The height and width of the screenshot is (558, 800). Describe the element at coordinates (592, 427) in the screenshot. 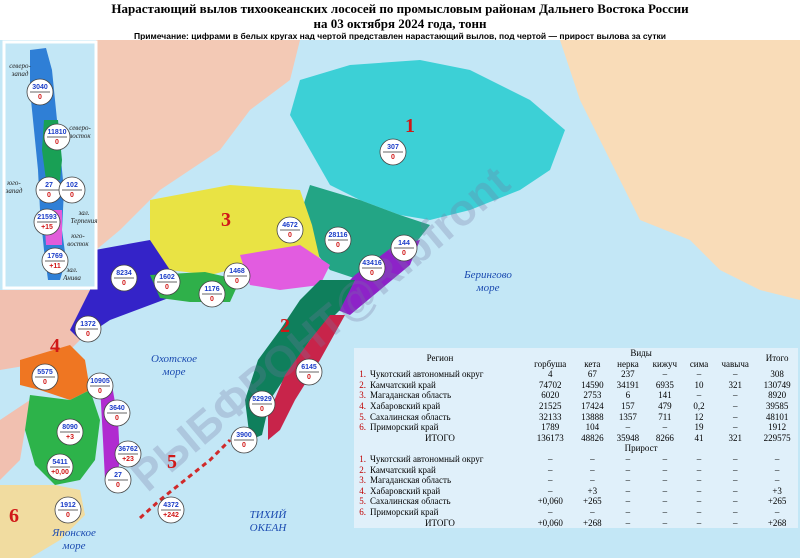

I see `cell: 104` at that location.